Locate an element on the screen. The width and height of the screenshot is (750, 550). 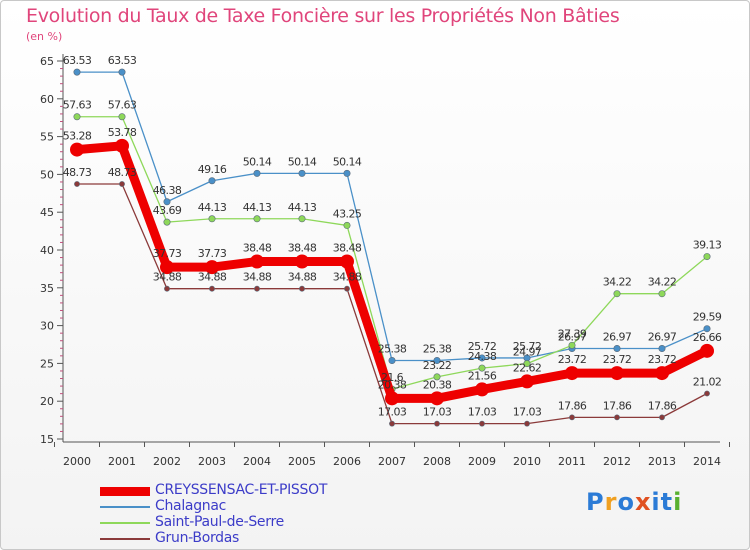
proxiti-logo: Proxiti is located at coordinates (634, 502).